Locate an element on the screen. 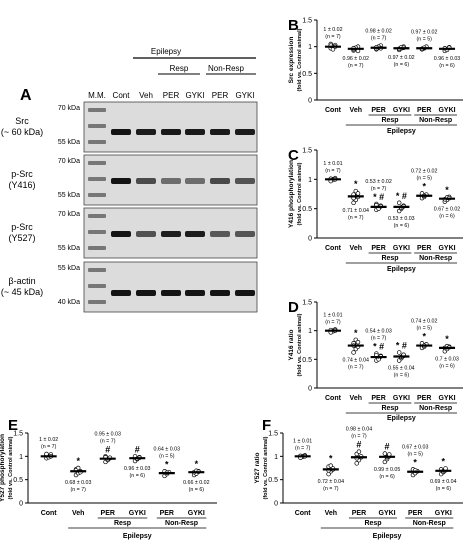  blot-row-label: p-Src is located at coordinates (22, 174).